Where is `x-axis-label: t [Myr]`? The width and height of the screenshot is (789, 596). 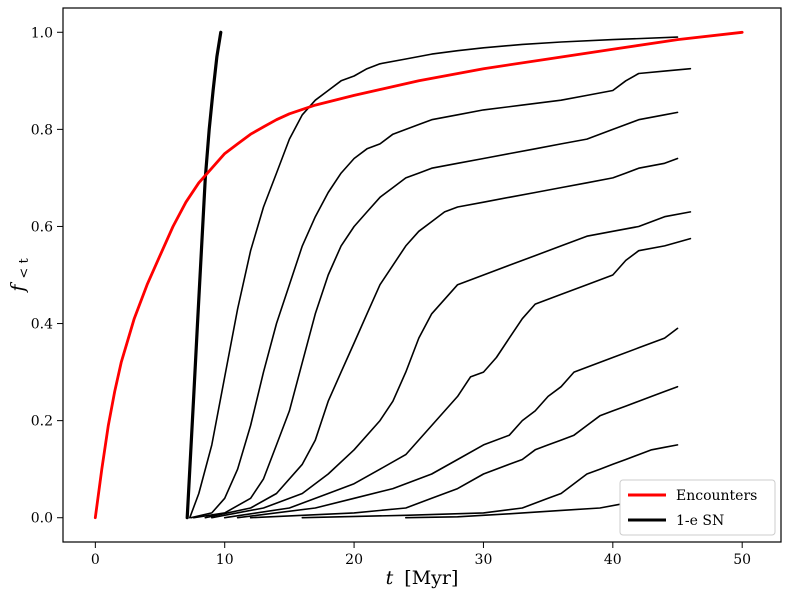 x-axis-label: t [Myr] is located at coordinates (422, 578).